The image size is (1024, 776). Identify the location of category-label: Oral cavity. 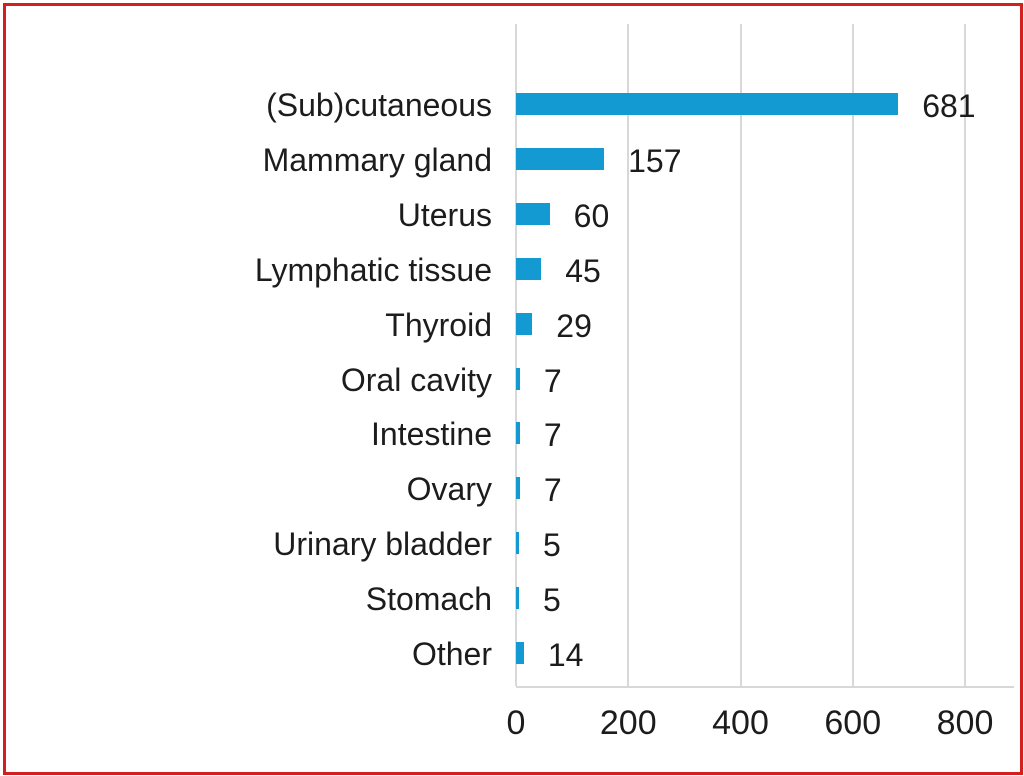
(416, 379).